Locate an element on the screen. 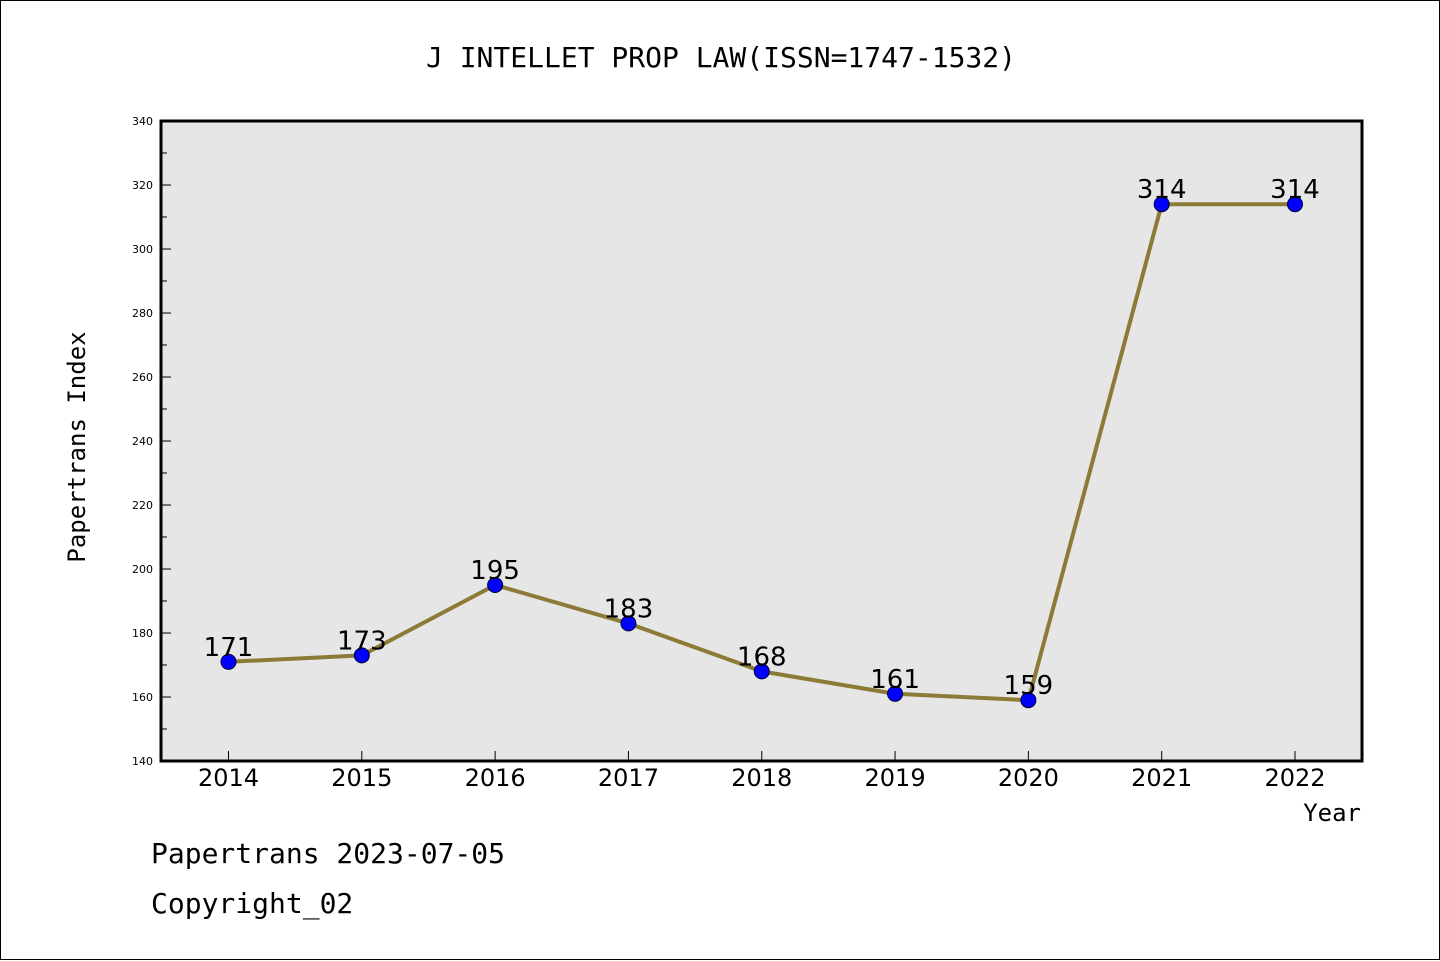  data-label: 195 is located at coordinates (495, 571).